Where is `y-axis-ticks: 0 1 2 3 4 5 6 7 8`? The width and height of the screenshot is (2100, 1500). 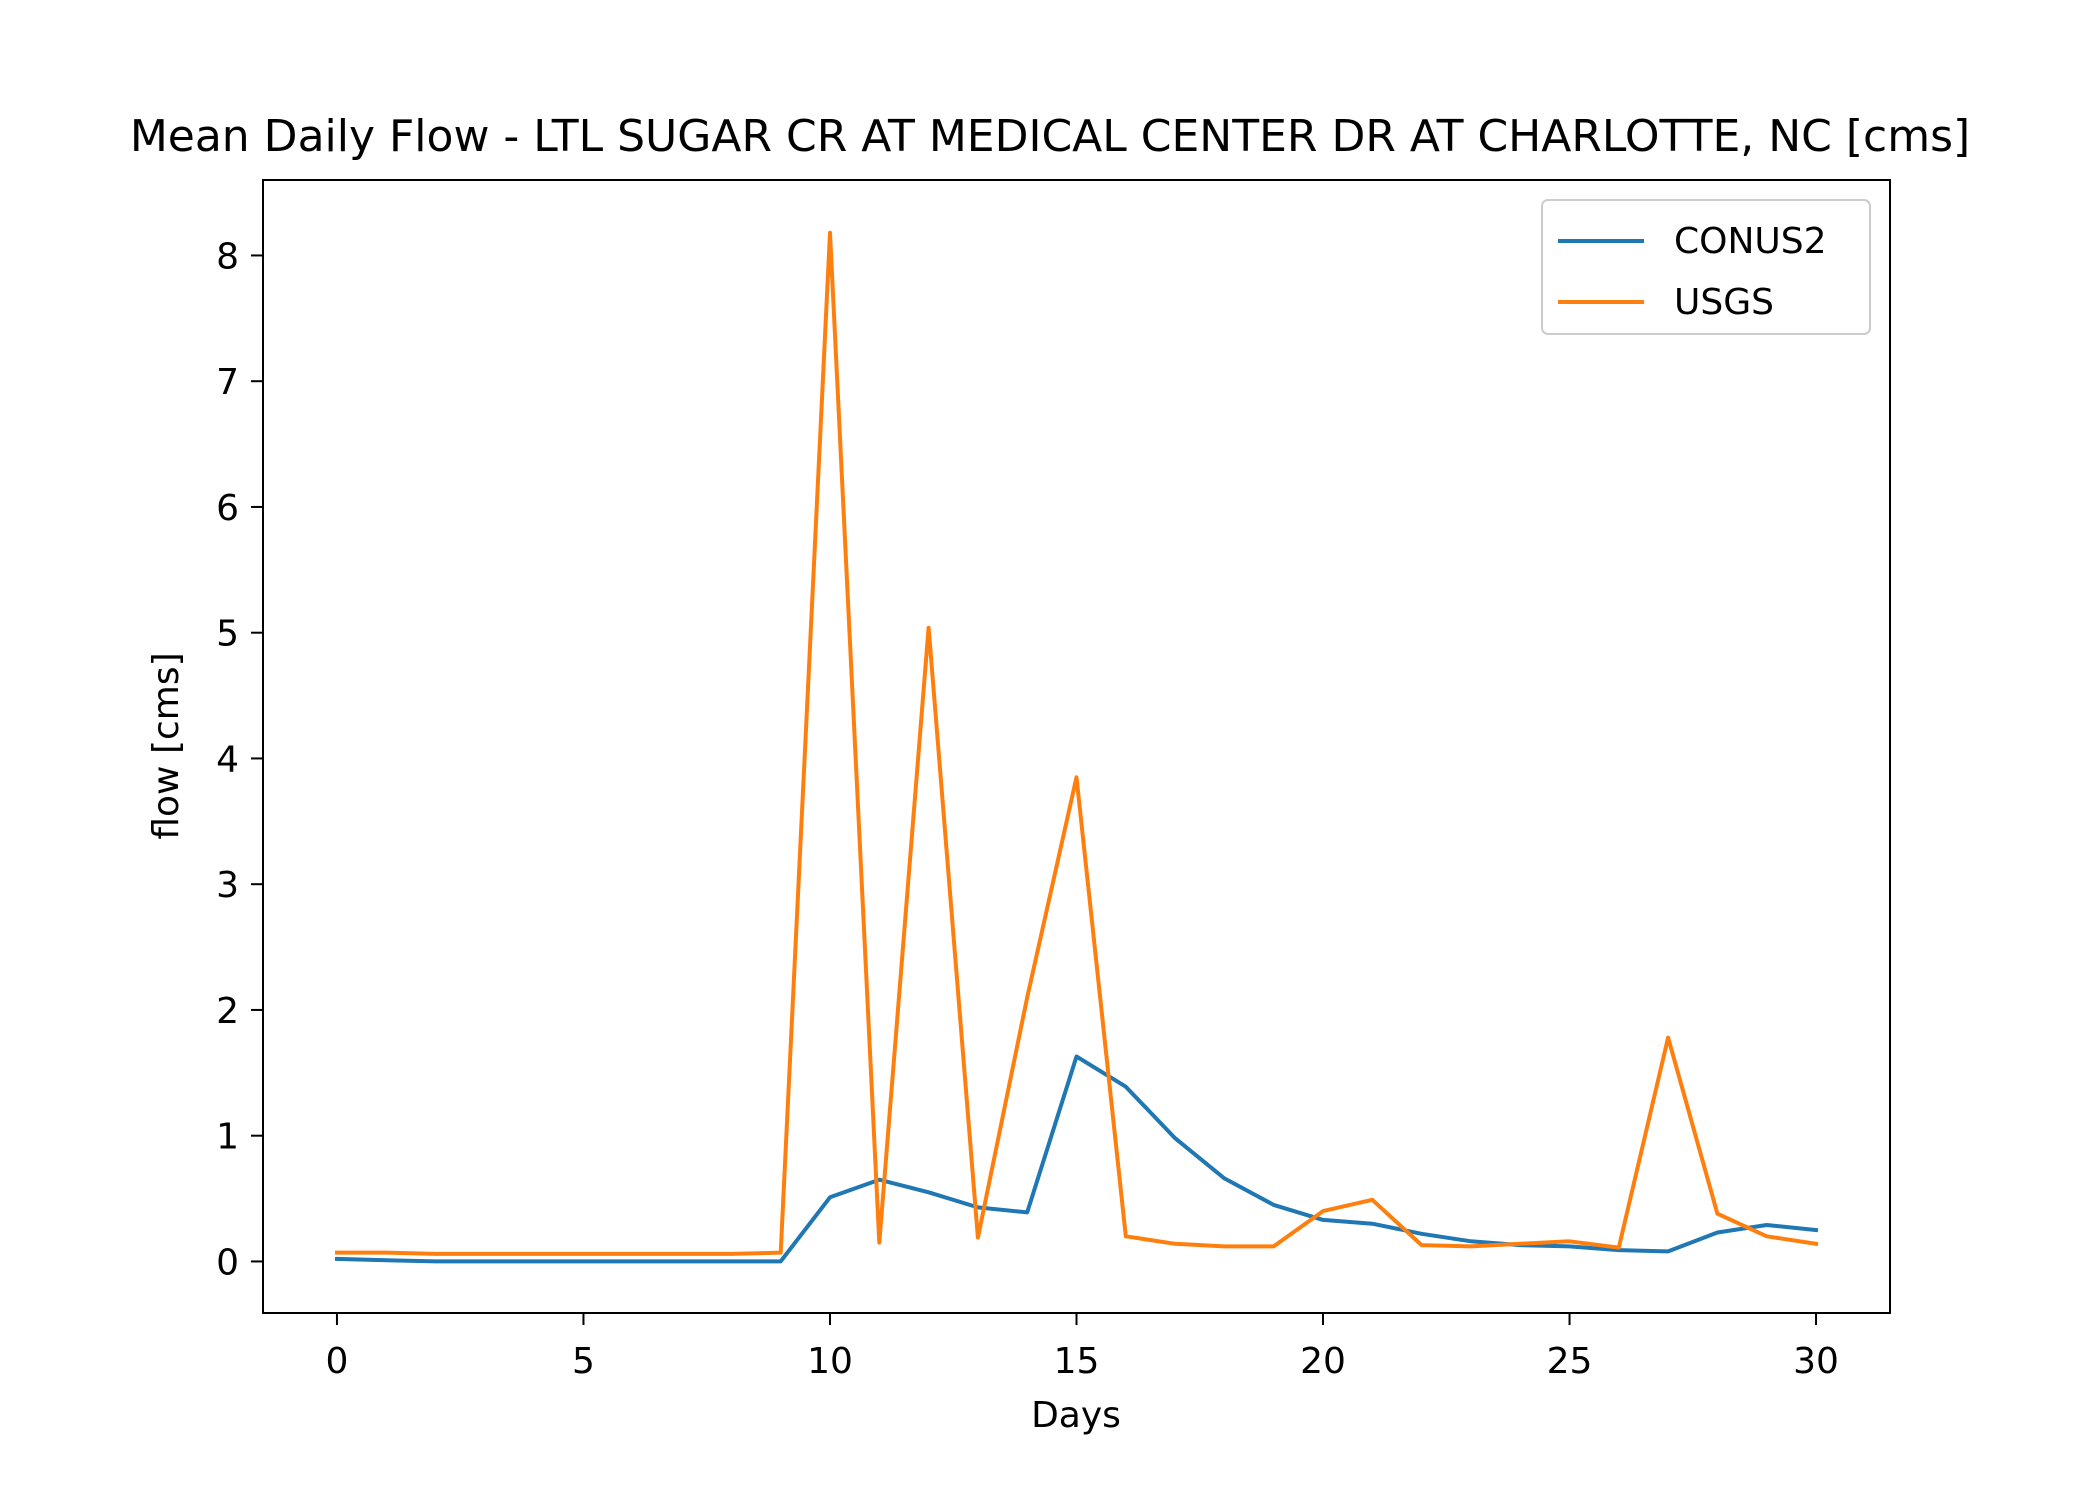 y-axis-ticks: 0 1 2 3 4 5 6 7 8 is located at coordinates (239, 759).